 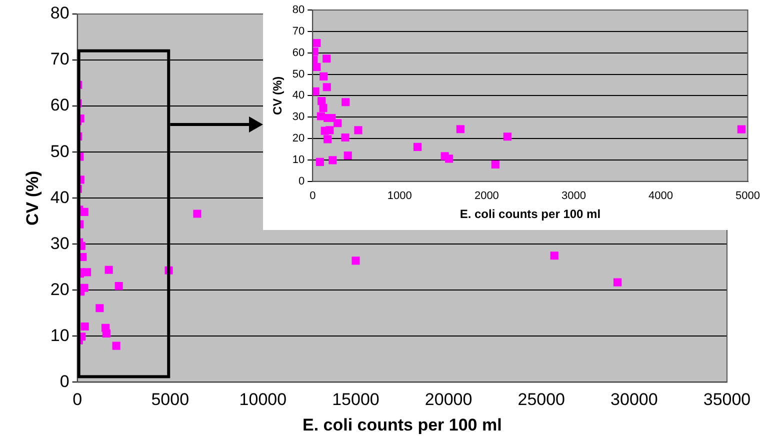 What do you see at coordinates (727, 400) in the screenshot?
I see `x-tick-label: 35000` at bounding box center [727, 400].